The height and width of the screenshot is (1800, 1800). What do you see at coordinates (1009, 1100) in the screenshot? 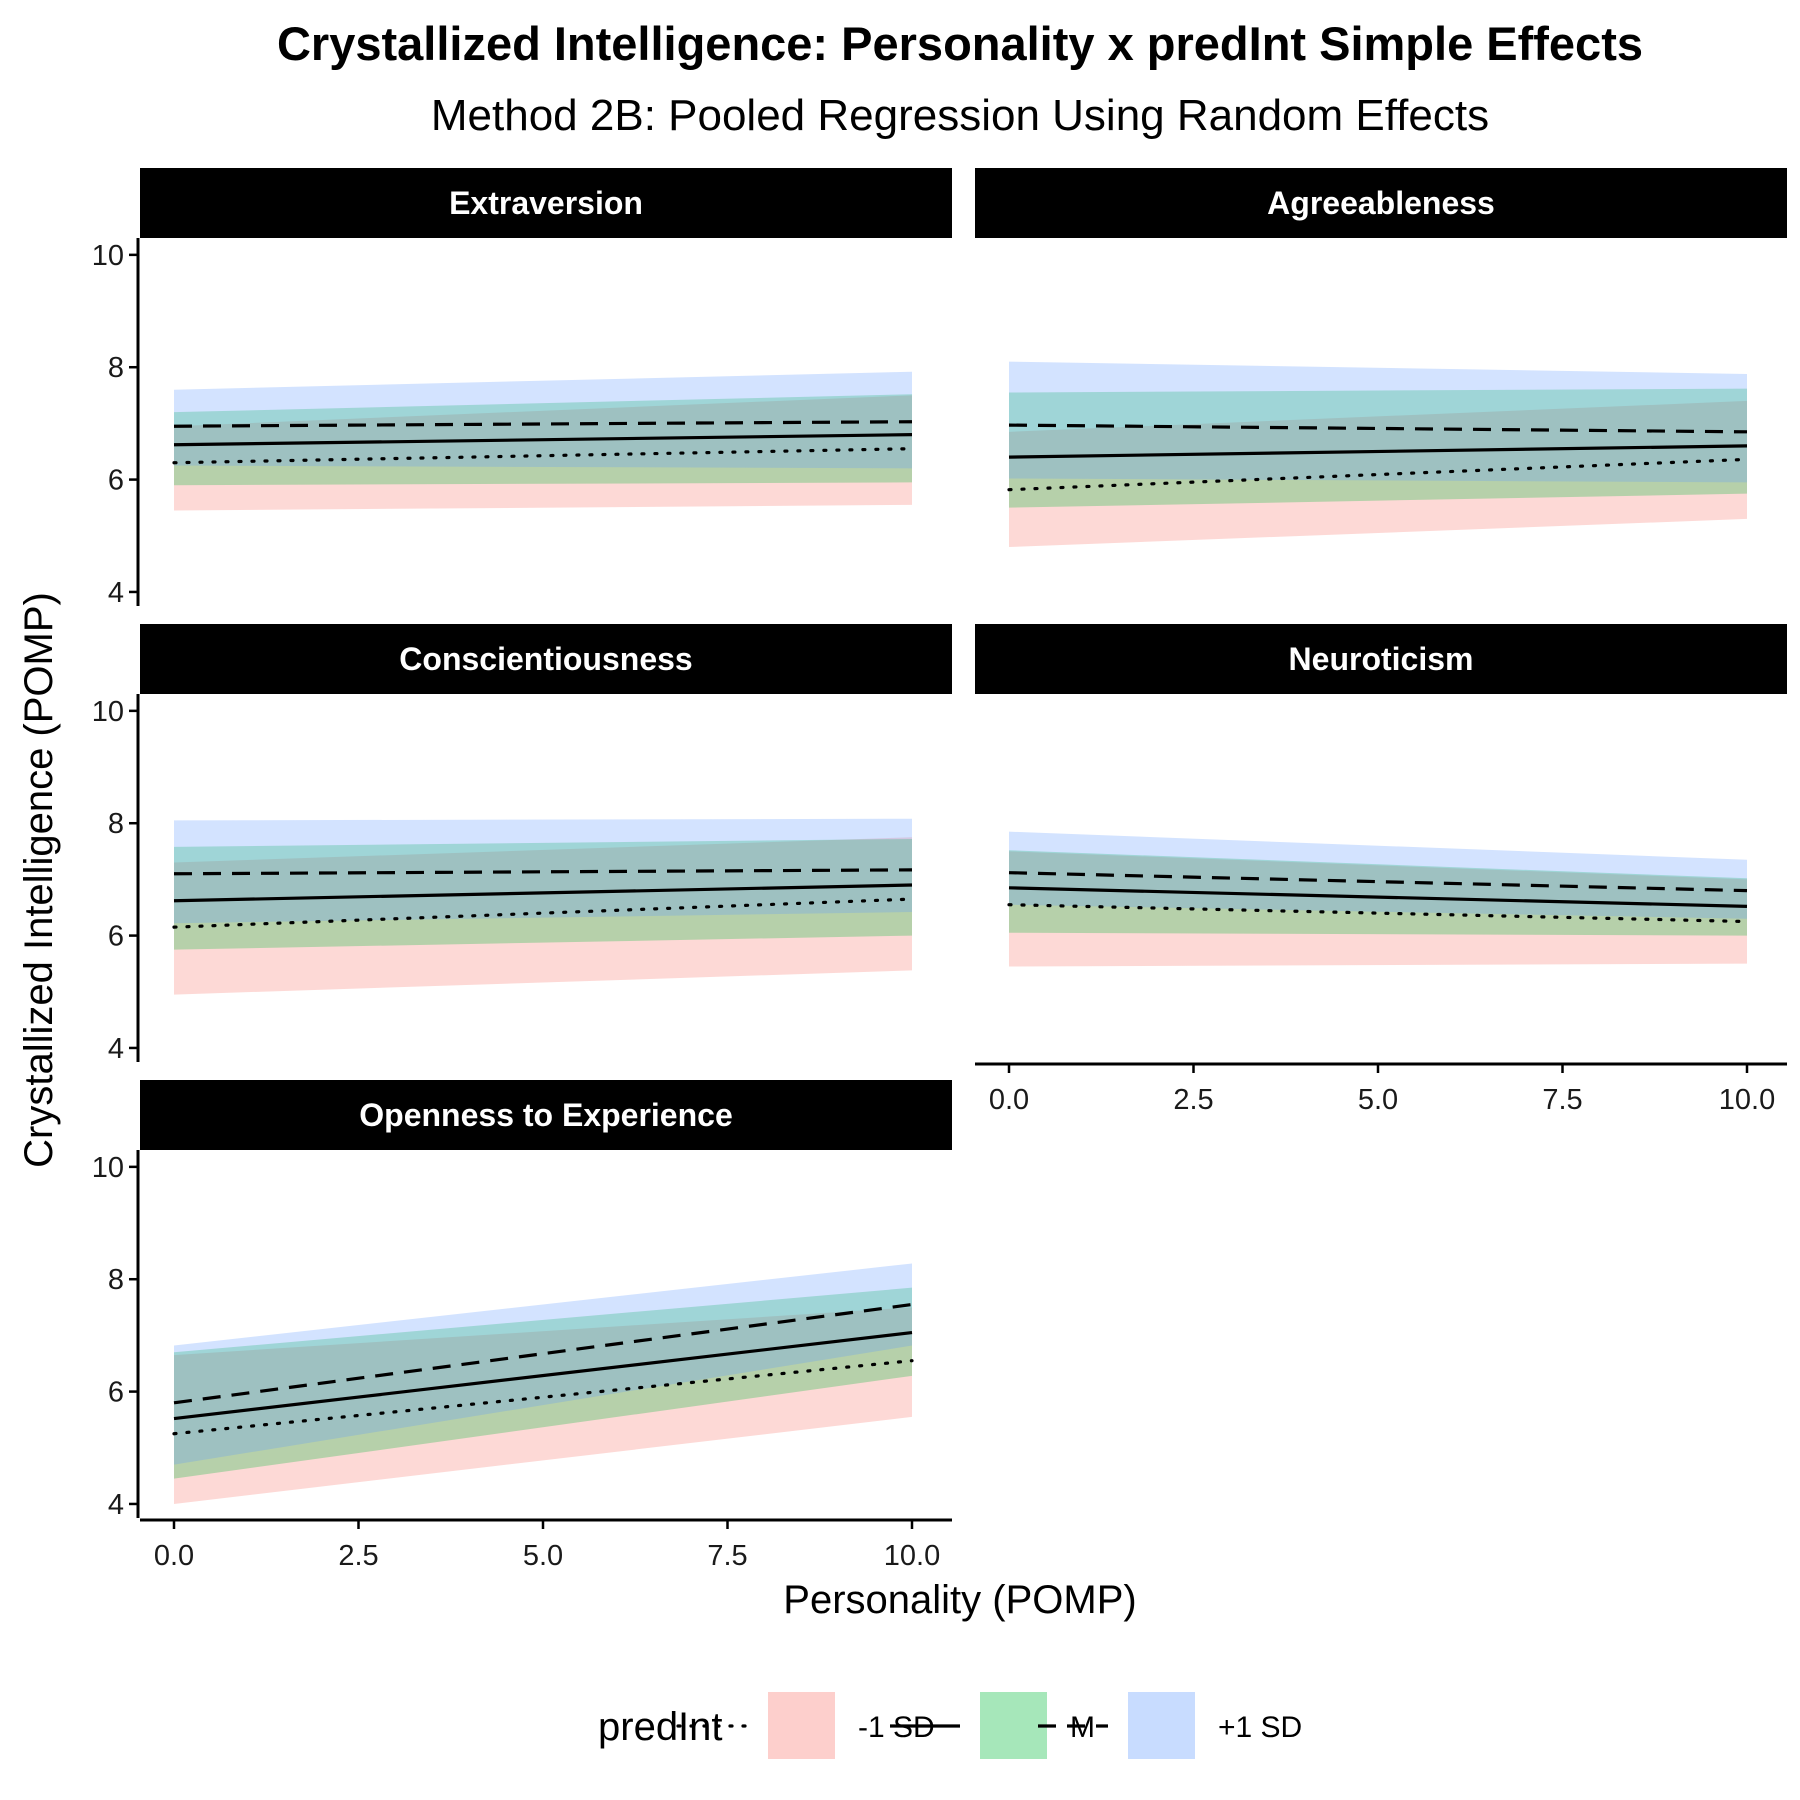
I see `x-tick-label-neuroticism-0: 0.0` at bounding box center [1009, 1100].